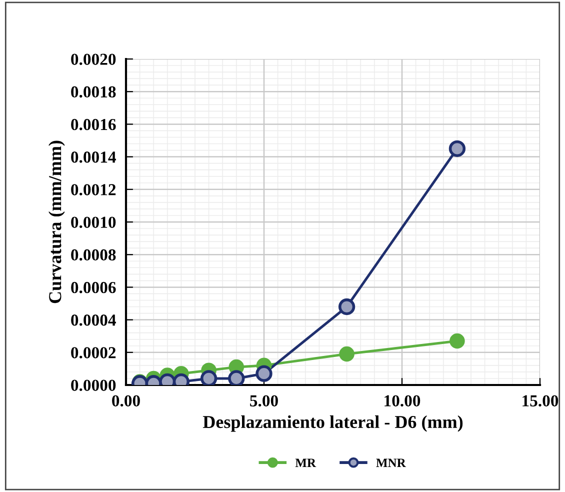  What do you see at coordinates (93, 352) in the screenshot?
I see `y-tick-label: 0.0002` at bounding box center [93, 352].